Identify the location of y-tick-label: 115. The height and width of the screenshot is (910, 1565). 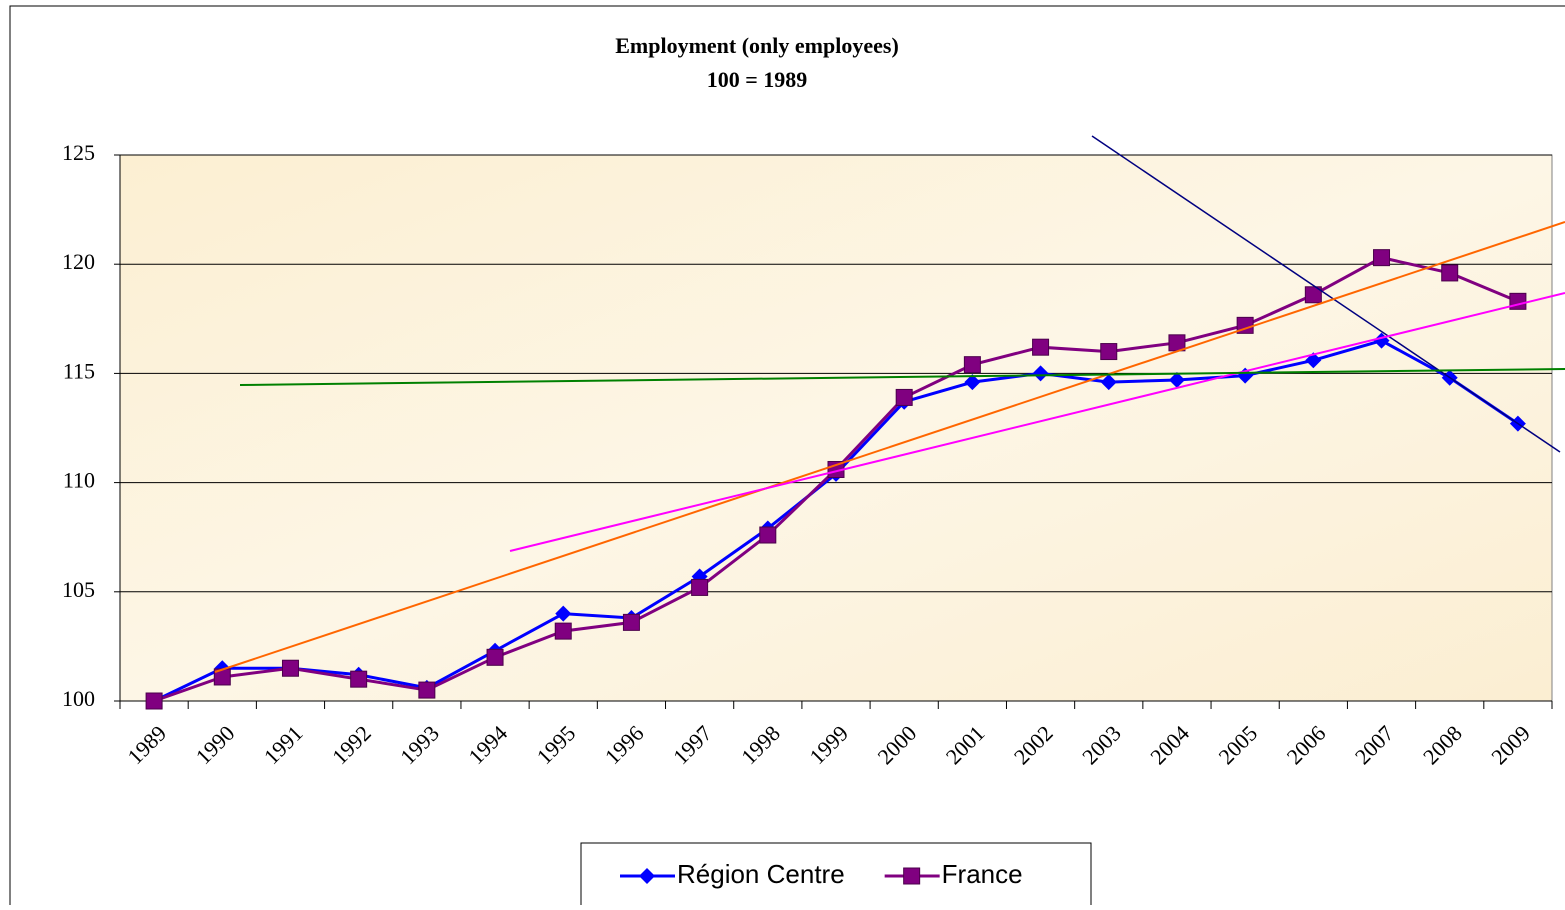
(79, 370).